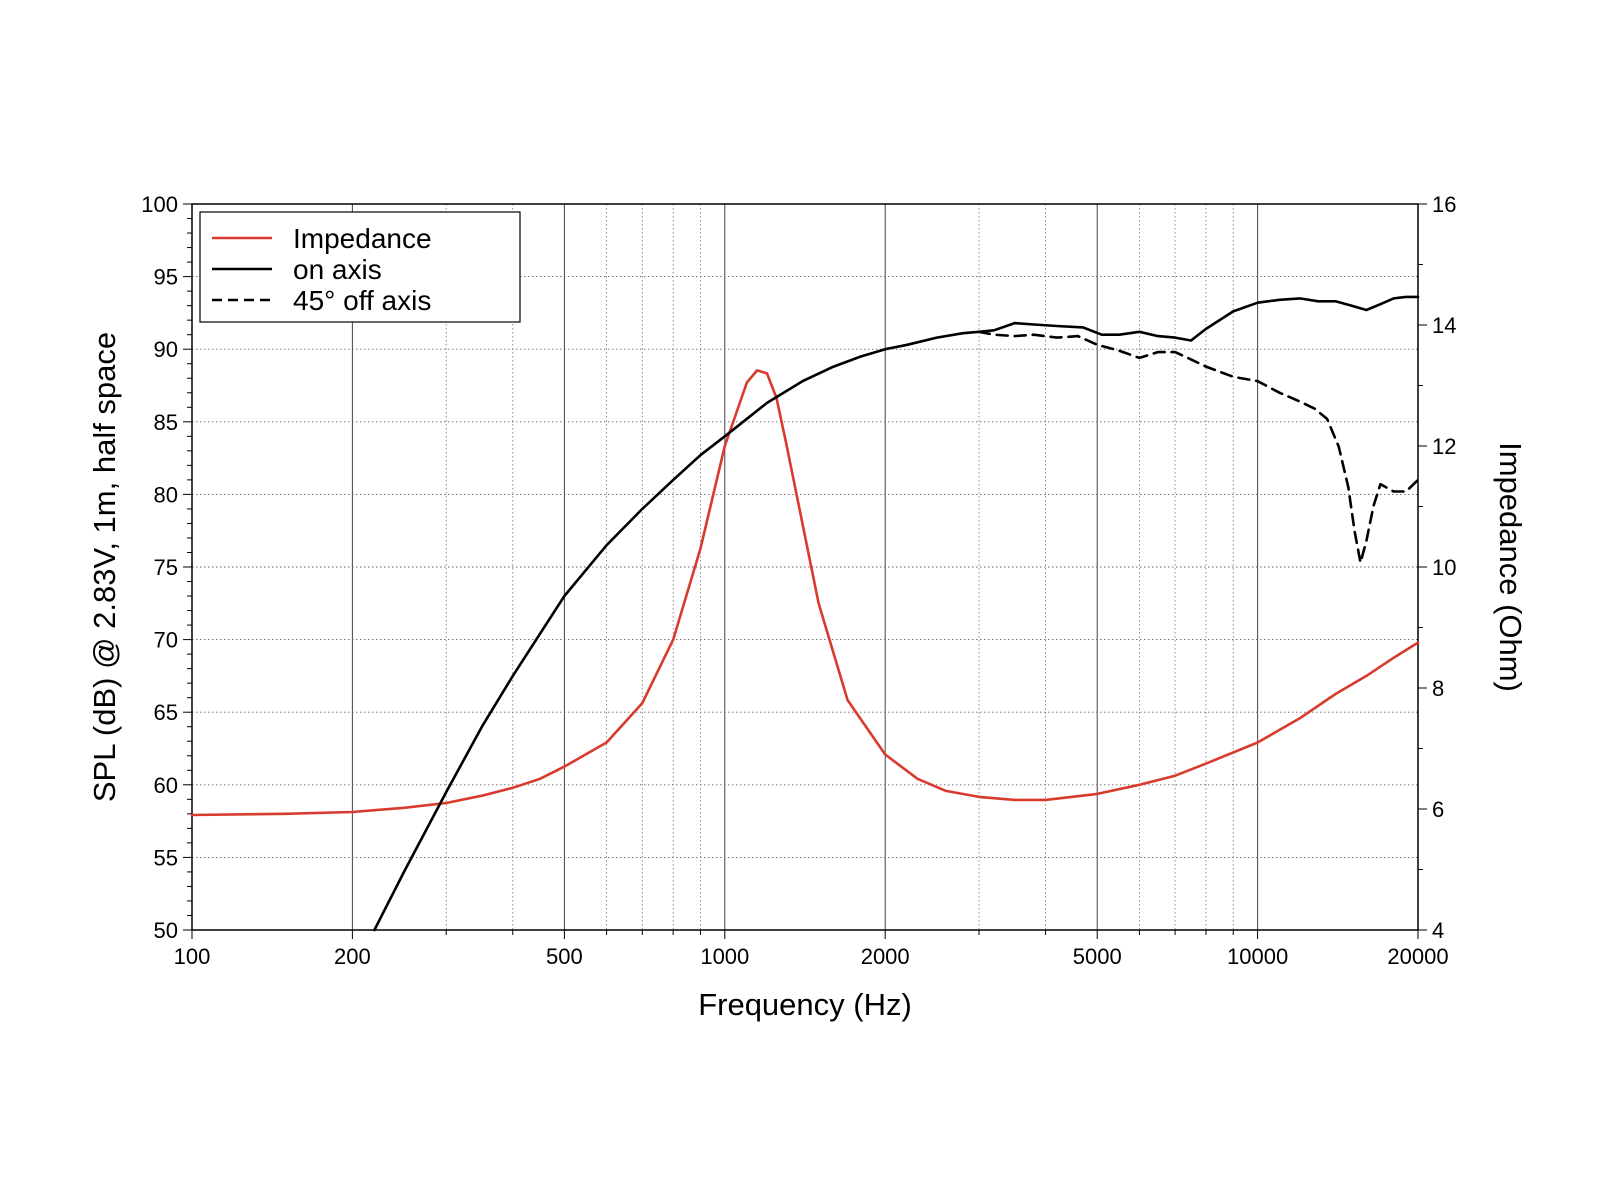 The width and height of the screenshot is (1600, 1200). I want to click on legend-label-off-axis: 45° off axis, so click(362, 300).